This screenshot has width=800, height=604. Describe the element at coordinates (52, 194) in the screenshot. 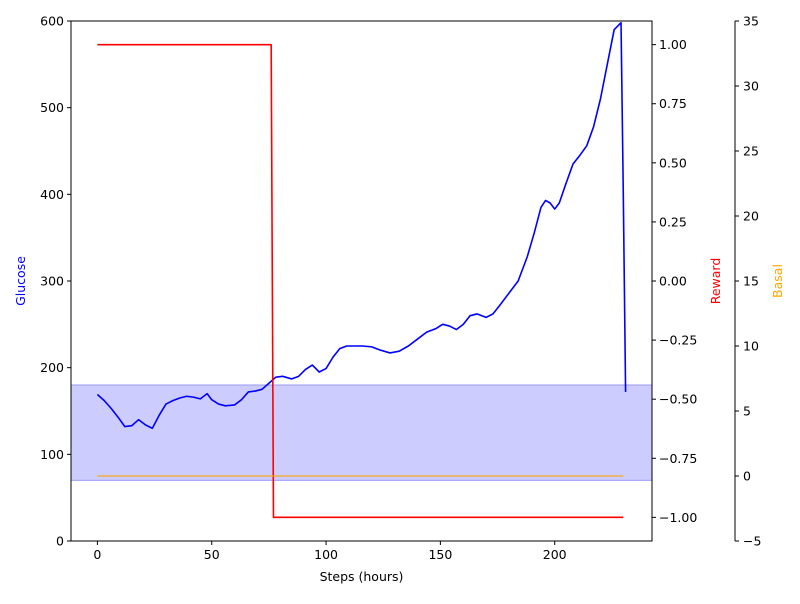

I see `glucose-tick-label: 400` at that location.